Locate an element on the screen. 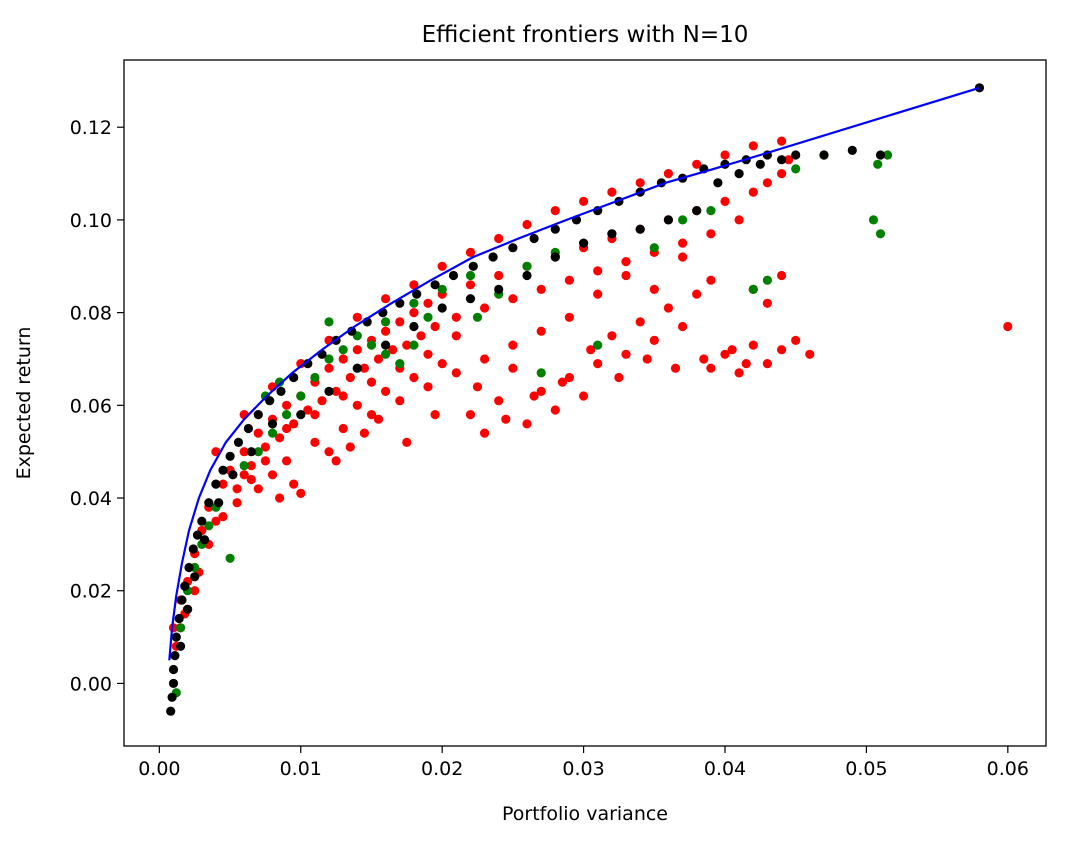  y-tick-label: 0.12 is located at coordinates (91, 128).